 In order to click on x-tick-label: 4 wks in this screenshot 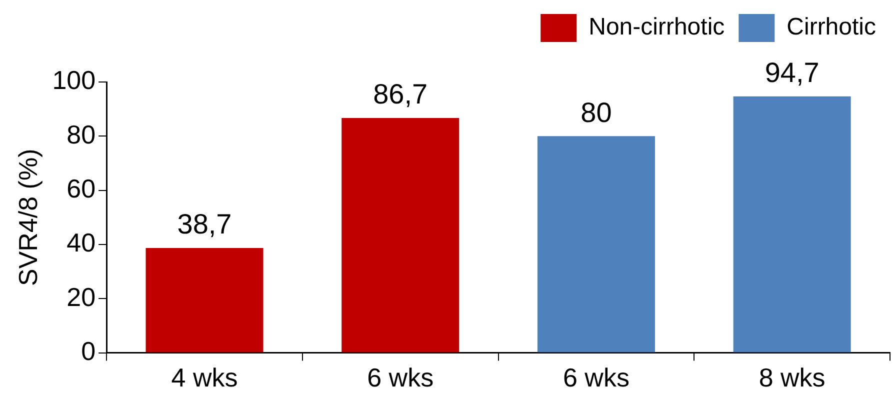, I will do `click(204, 377)`.